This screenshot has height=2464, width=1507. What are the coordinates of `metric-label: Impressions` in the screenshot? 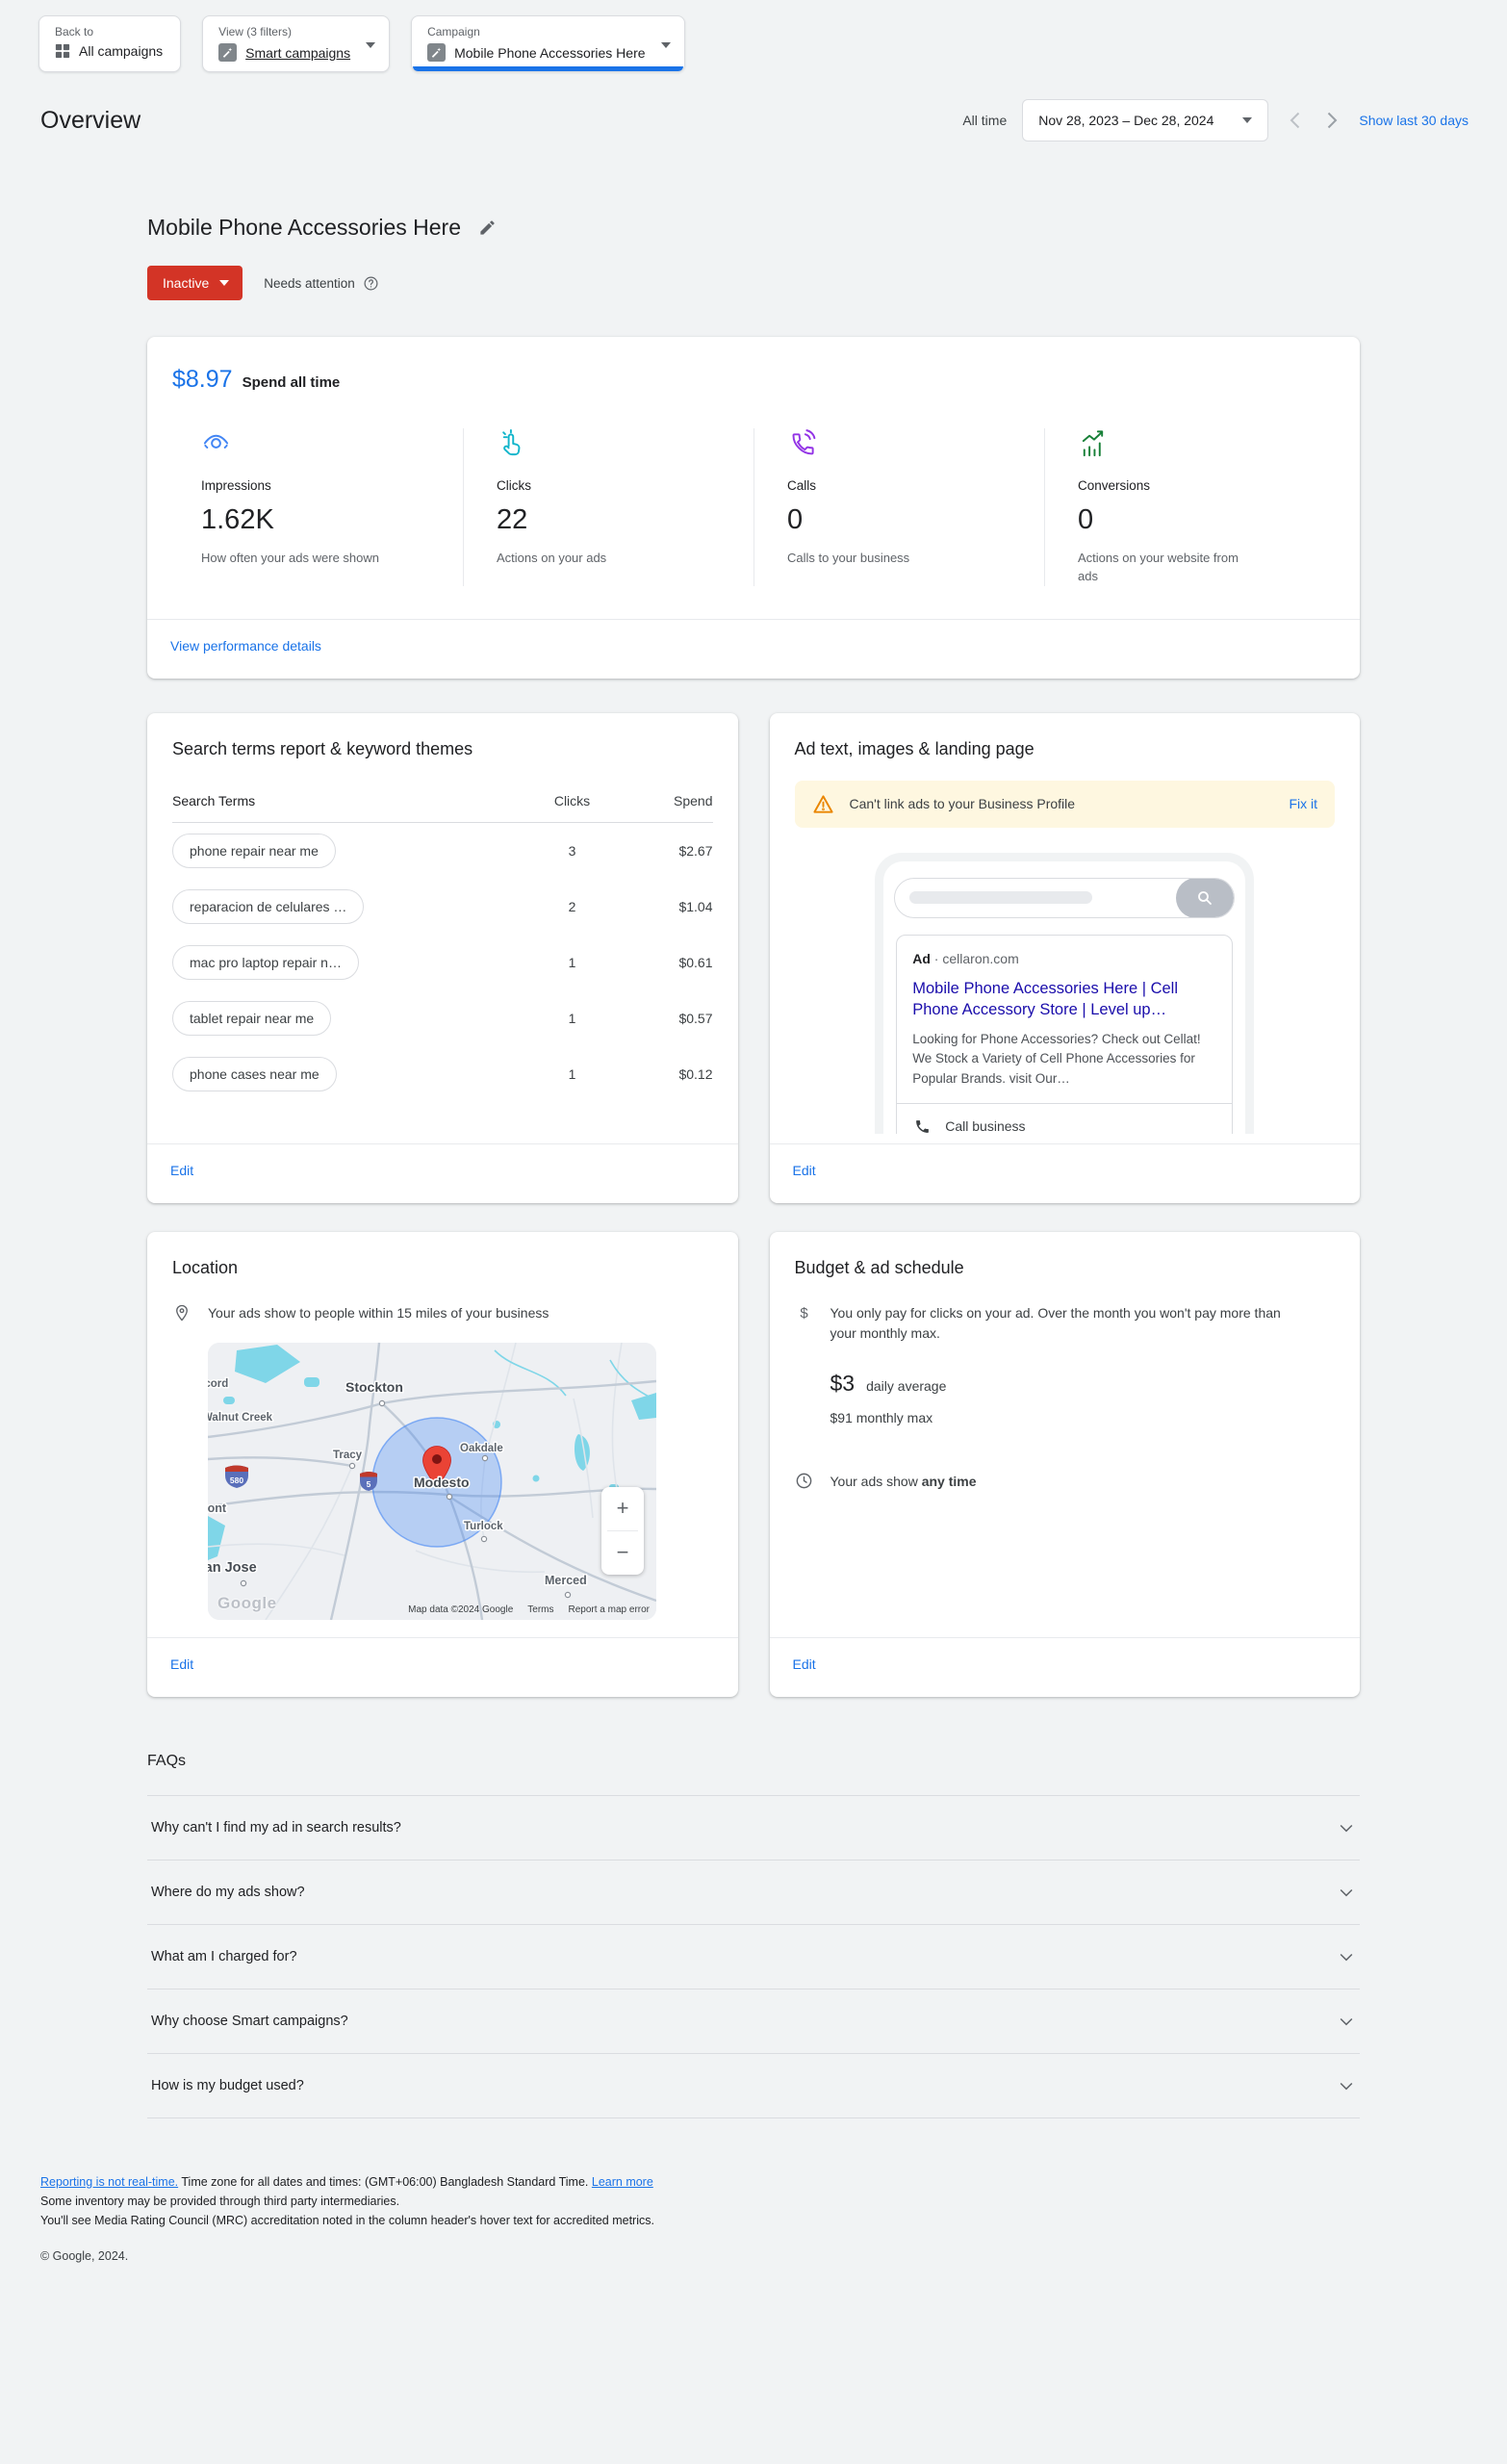 It's located at (236, 485).